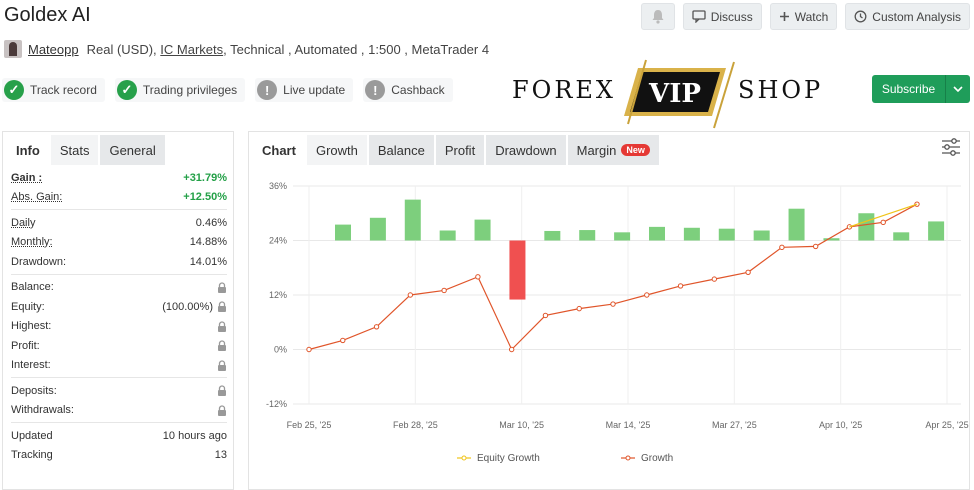 This screenshot has height=490, width=974. I want to click on broker-link: IC Markets, so click(192, 49).